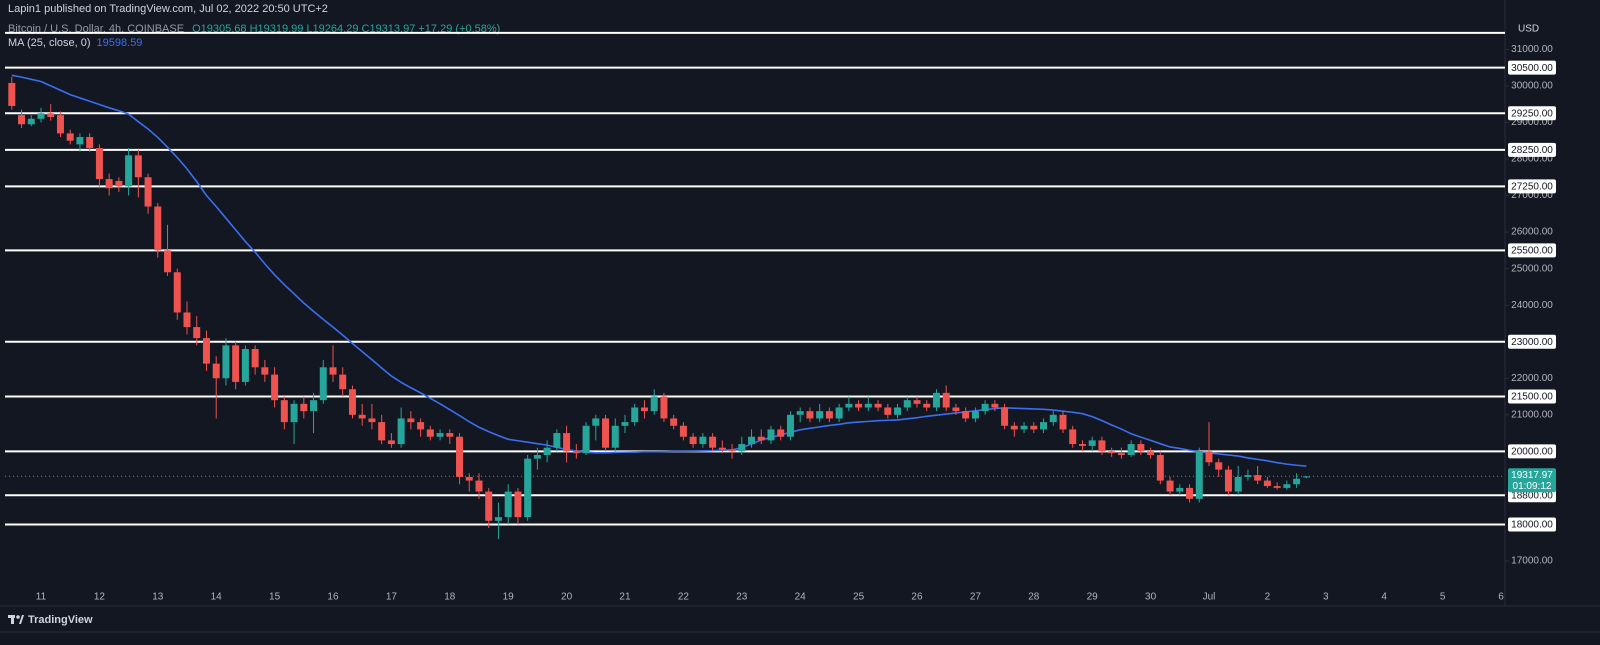  What do you see at coordinates (976, 597) in the screenshot?
I see `x-tick-label: 27` at bounding box center [976, 597].